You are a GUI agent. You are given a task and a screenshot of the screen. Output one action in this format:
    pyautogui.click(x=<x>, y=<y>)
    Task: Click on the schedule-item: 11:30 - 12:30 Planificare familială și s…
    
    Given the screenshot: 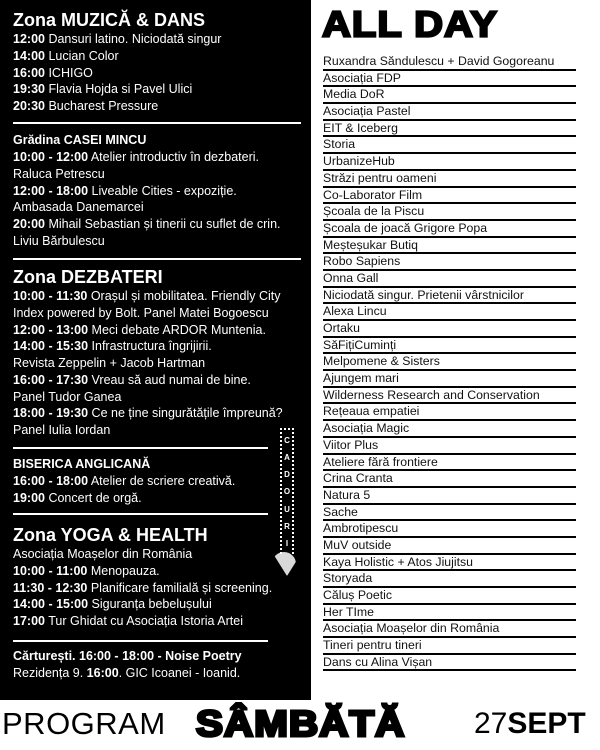 What is the action you would take?
    pyautogui.click(x=142, y=588)
    